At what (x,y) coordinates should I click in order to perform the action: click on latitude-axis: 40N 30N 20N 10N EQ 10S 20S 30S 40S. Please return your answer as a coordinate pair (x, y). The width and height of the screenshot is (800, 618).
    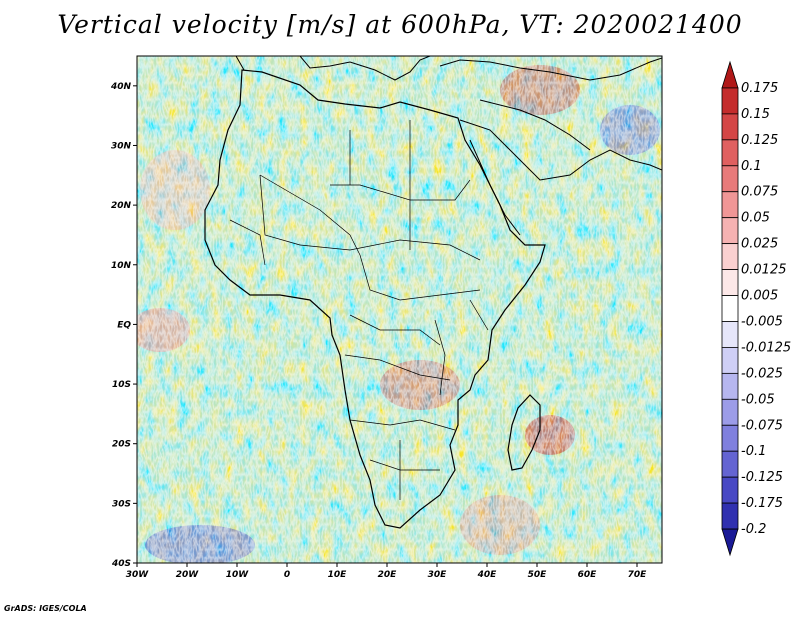
    Looking at the image, I should click on (123, 325).